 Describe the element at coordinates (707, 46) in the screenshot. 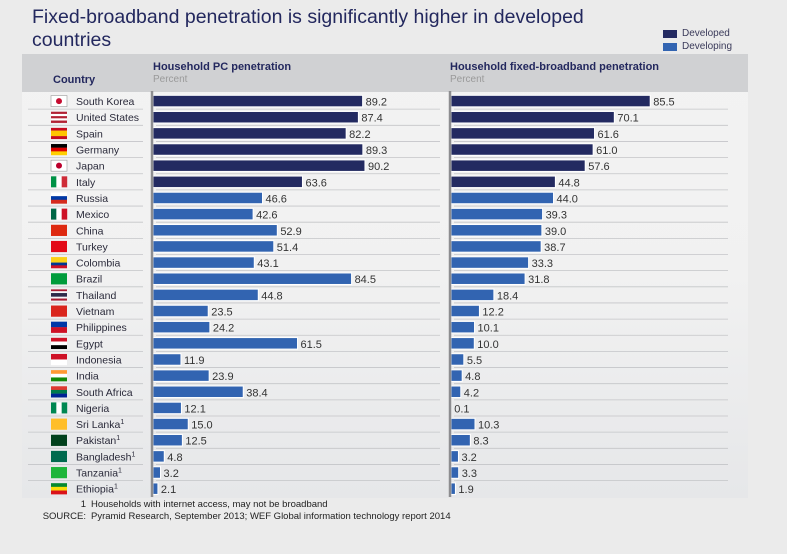

I see `legend-label-developing: Developing` at that location.